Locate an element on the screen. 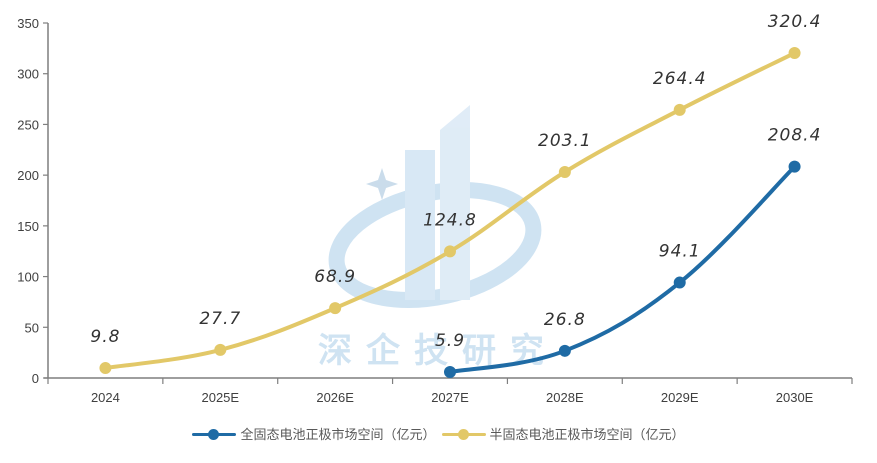  x-tick-label: 2028E is located at coordinates (565, 397).